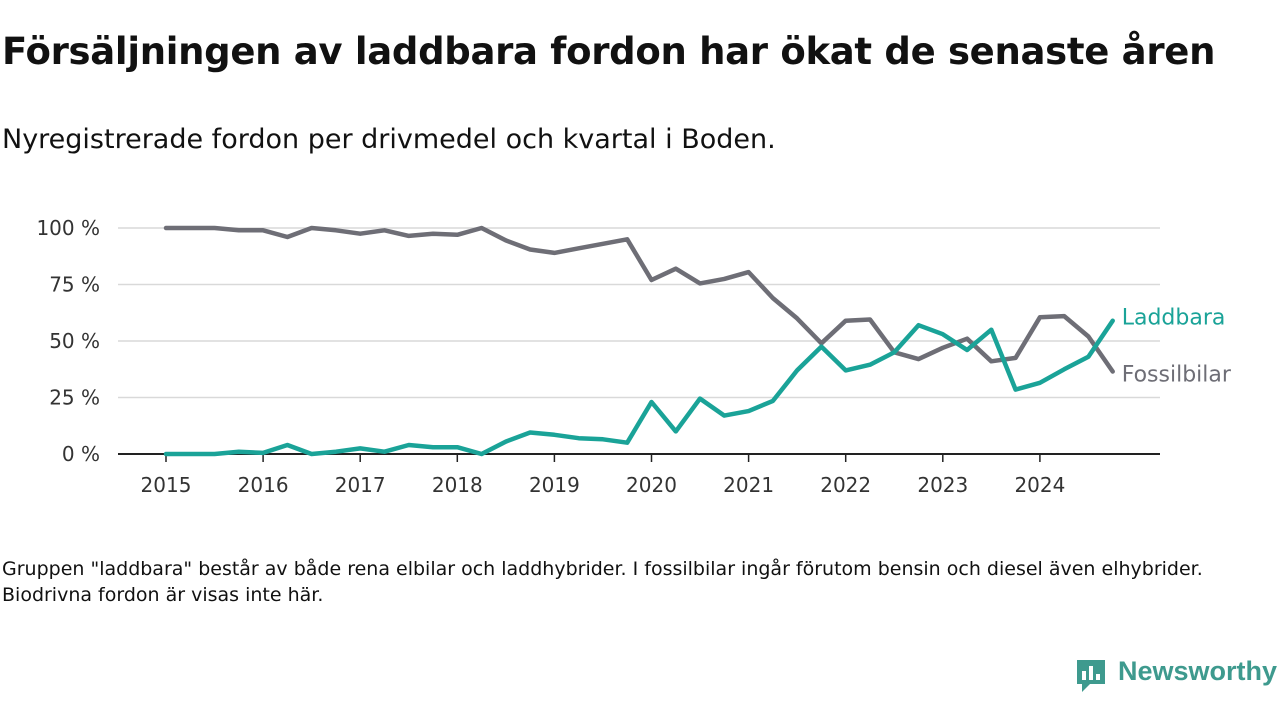 The width and height of the screenshot is (1280, 720). I want to click on newsworthy-logo-icon, so click(1091, 676).